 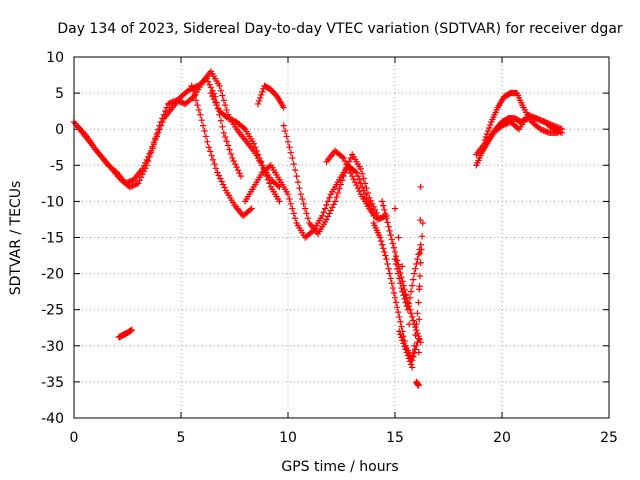 What do you see at coordinates (521, 116) in the screenshot?
I see `series-arc-p` at bounding box center [521, 116].